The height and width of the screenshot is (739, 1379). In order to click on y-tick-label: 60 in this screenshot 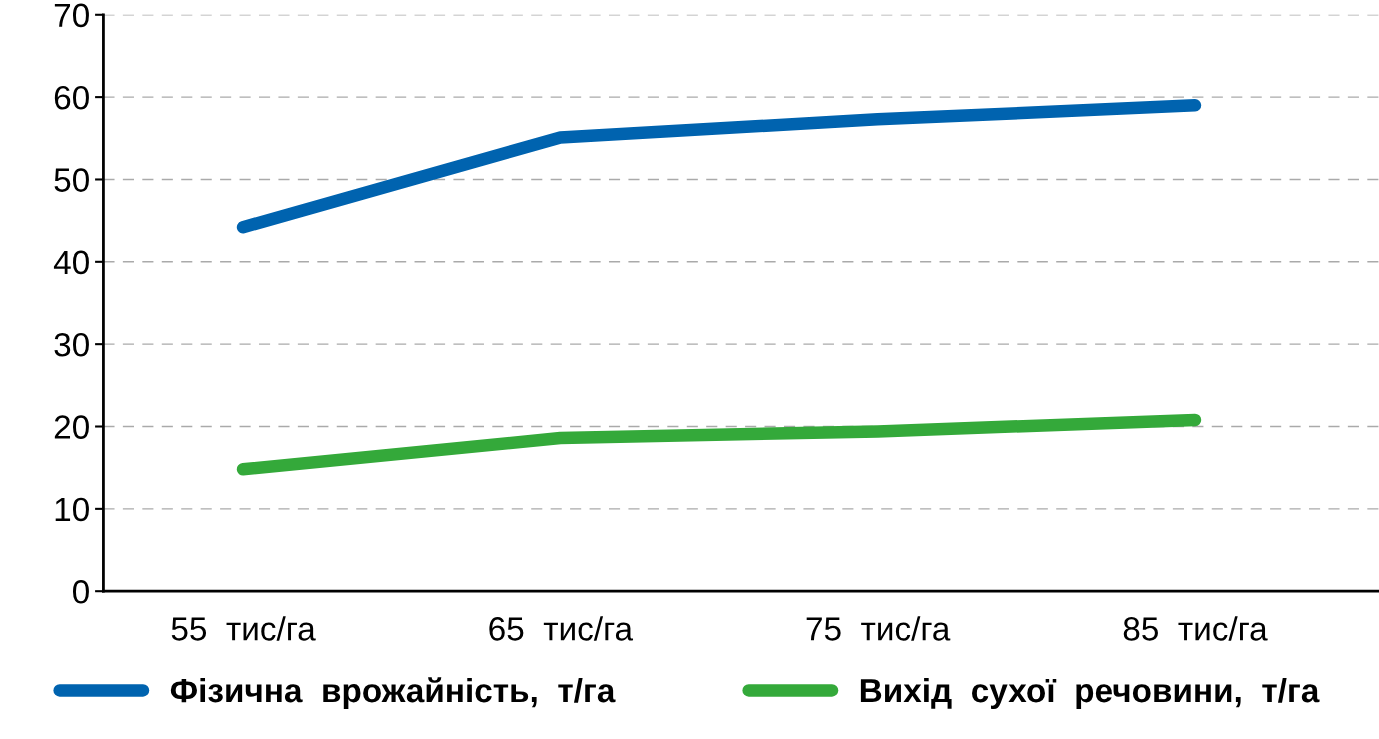, I will do `click(71, 97)`.